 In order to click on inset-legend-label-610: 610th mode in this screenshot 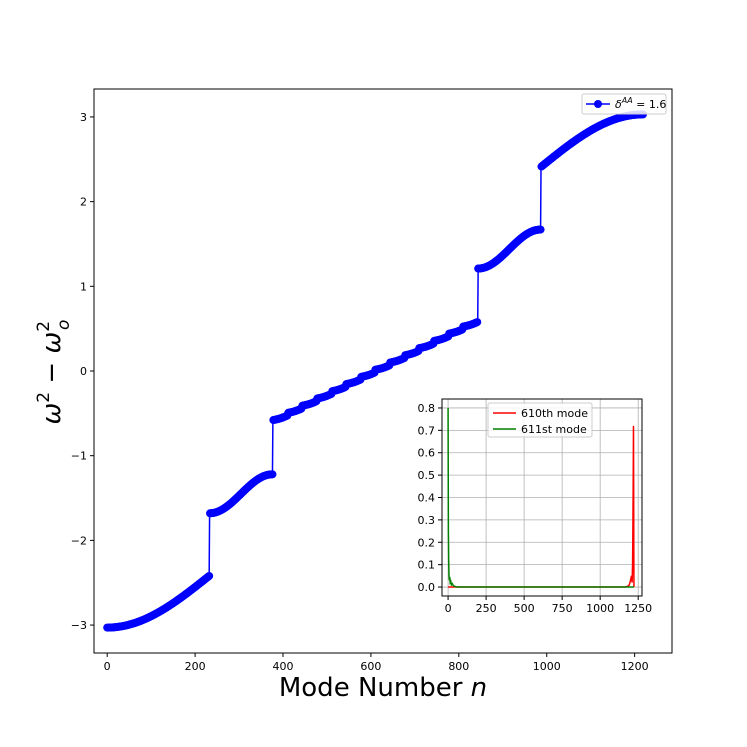, I will do `click(554, 413)`.